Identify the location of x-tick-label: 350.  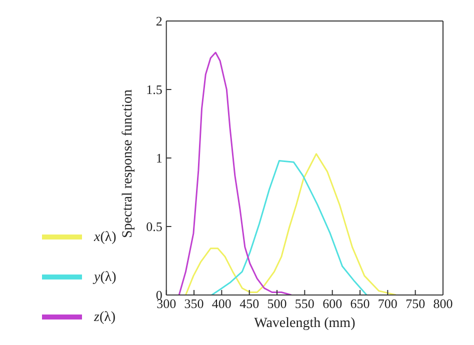
(194, 304).